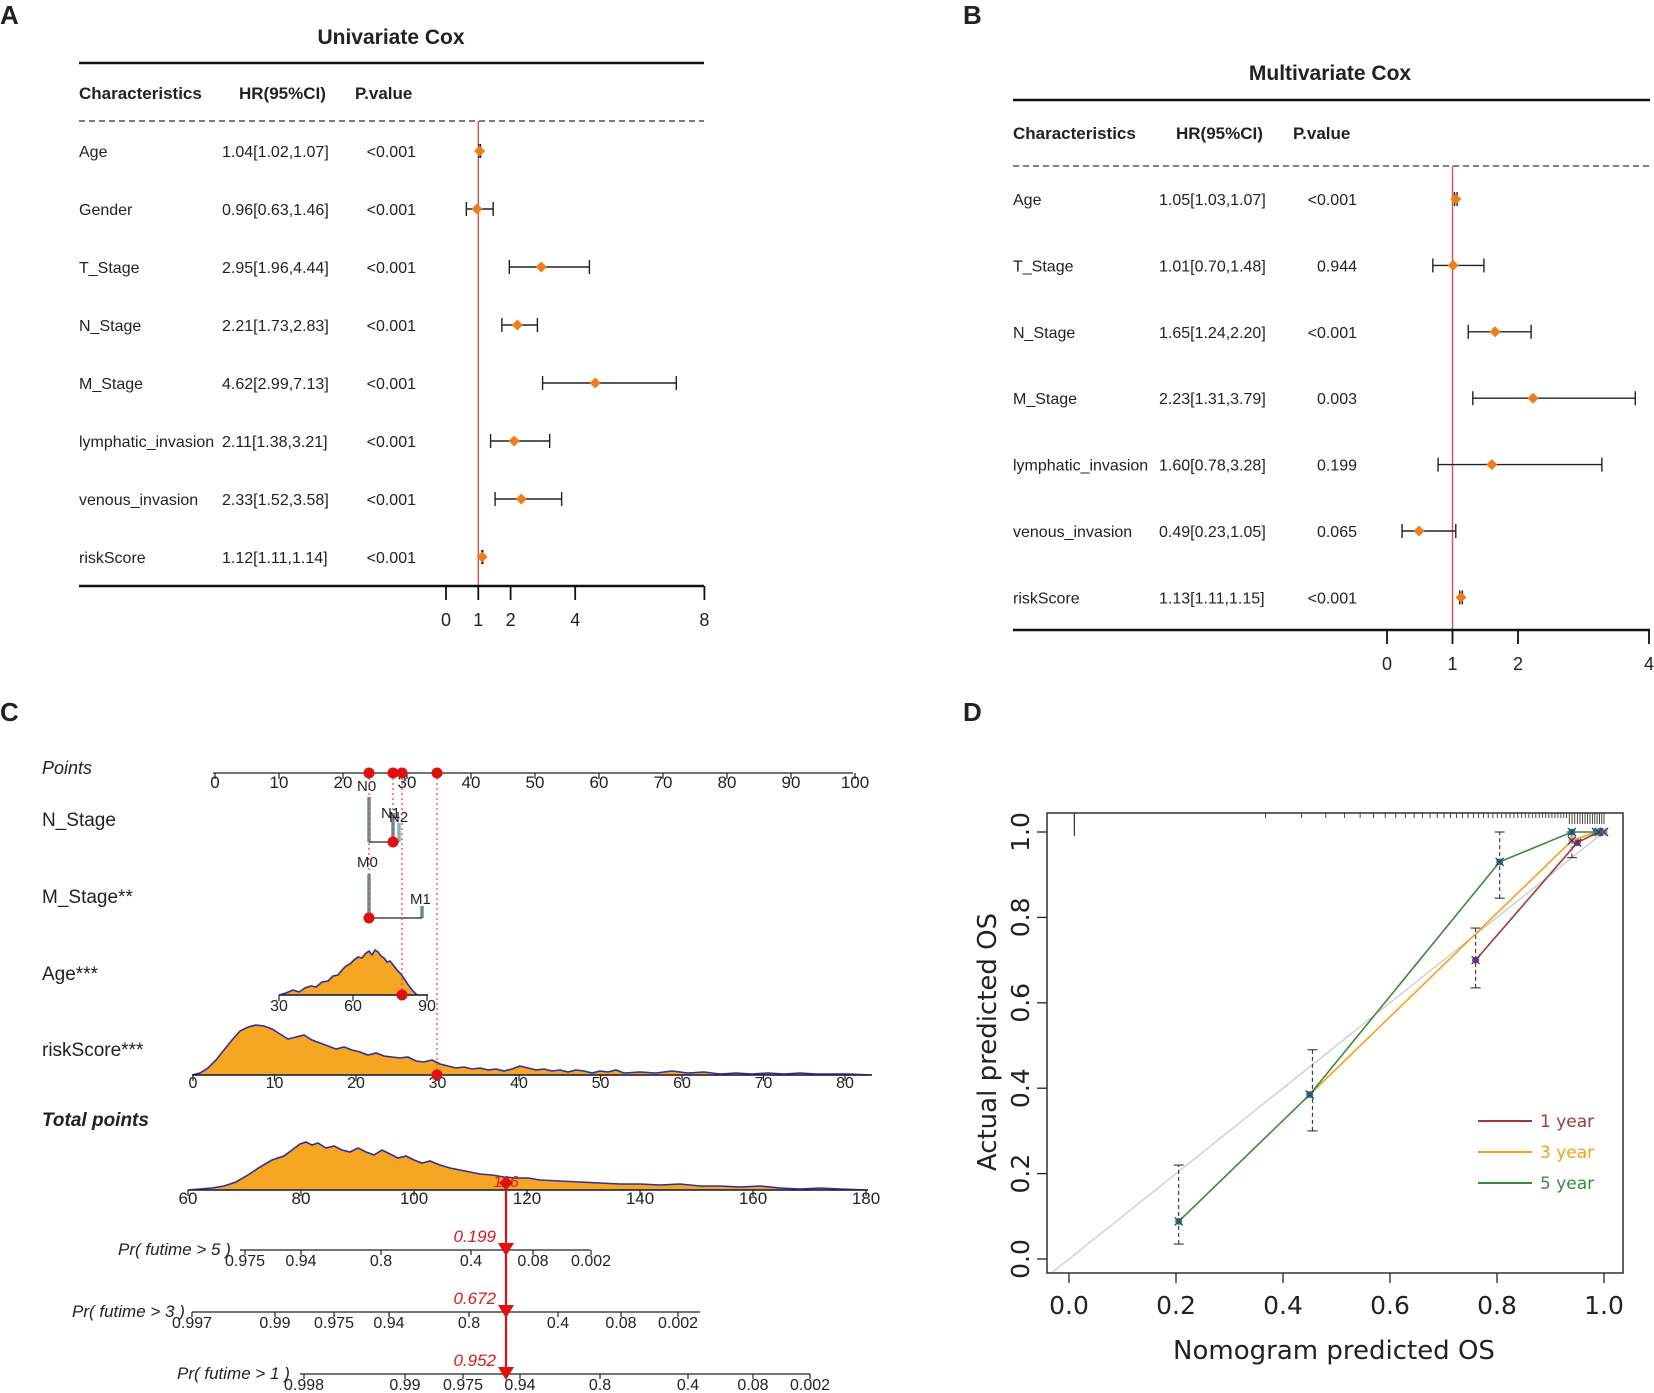  What do you see at coordinates (1176, 1305) in the screenshot?
I see `x-tick-label: 0.2` at bounding box center [1176, 1305].